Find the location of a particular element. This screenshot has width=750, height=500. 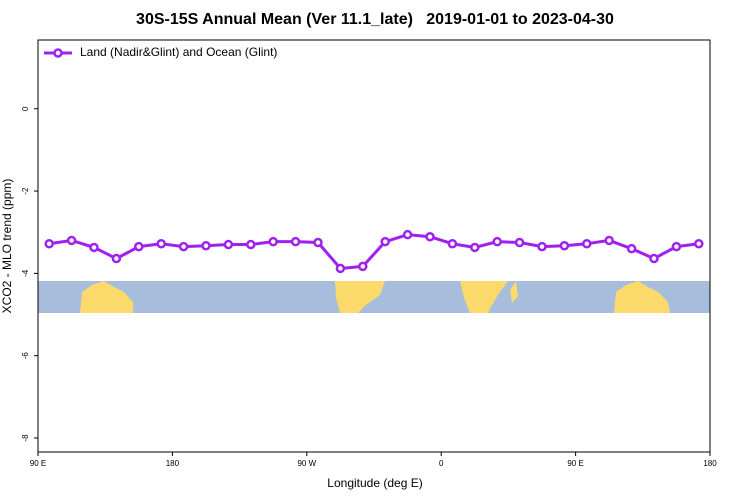

data-line is located at coordinates (373, 251).